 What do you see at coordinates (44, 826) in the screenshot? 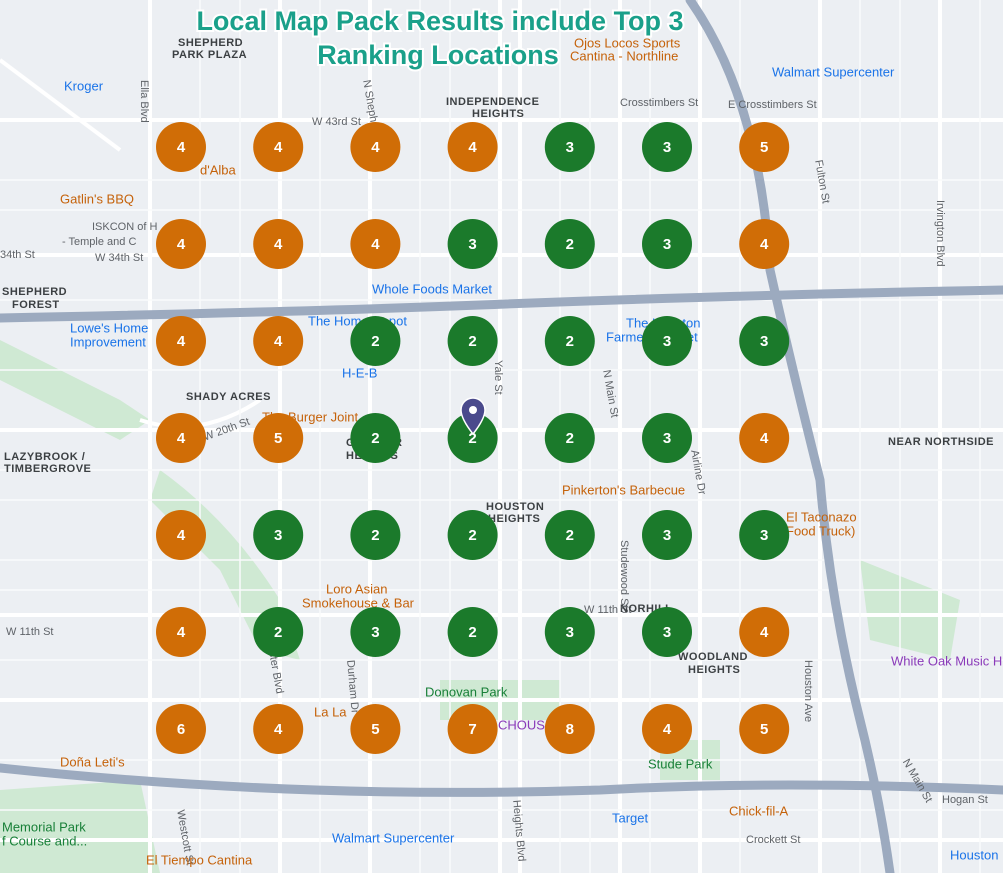
I see `map-label: Memorial Park` at bounding box center [44, 826].